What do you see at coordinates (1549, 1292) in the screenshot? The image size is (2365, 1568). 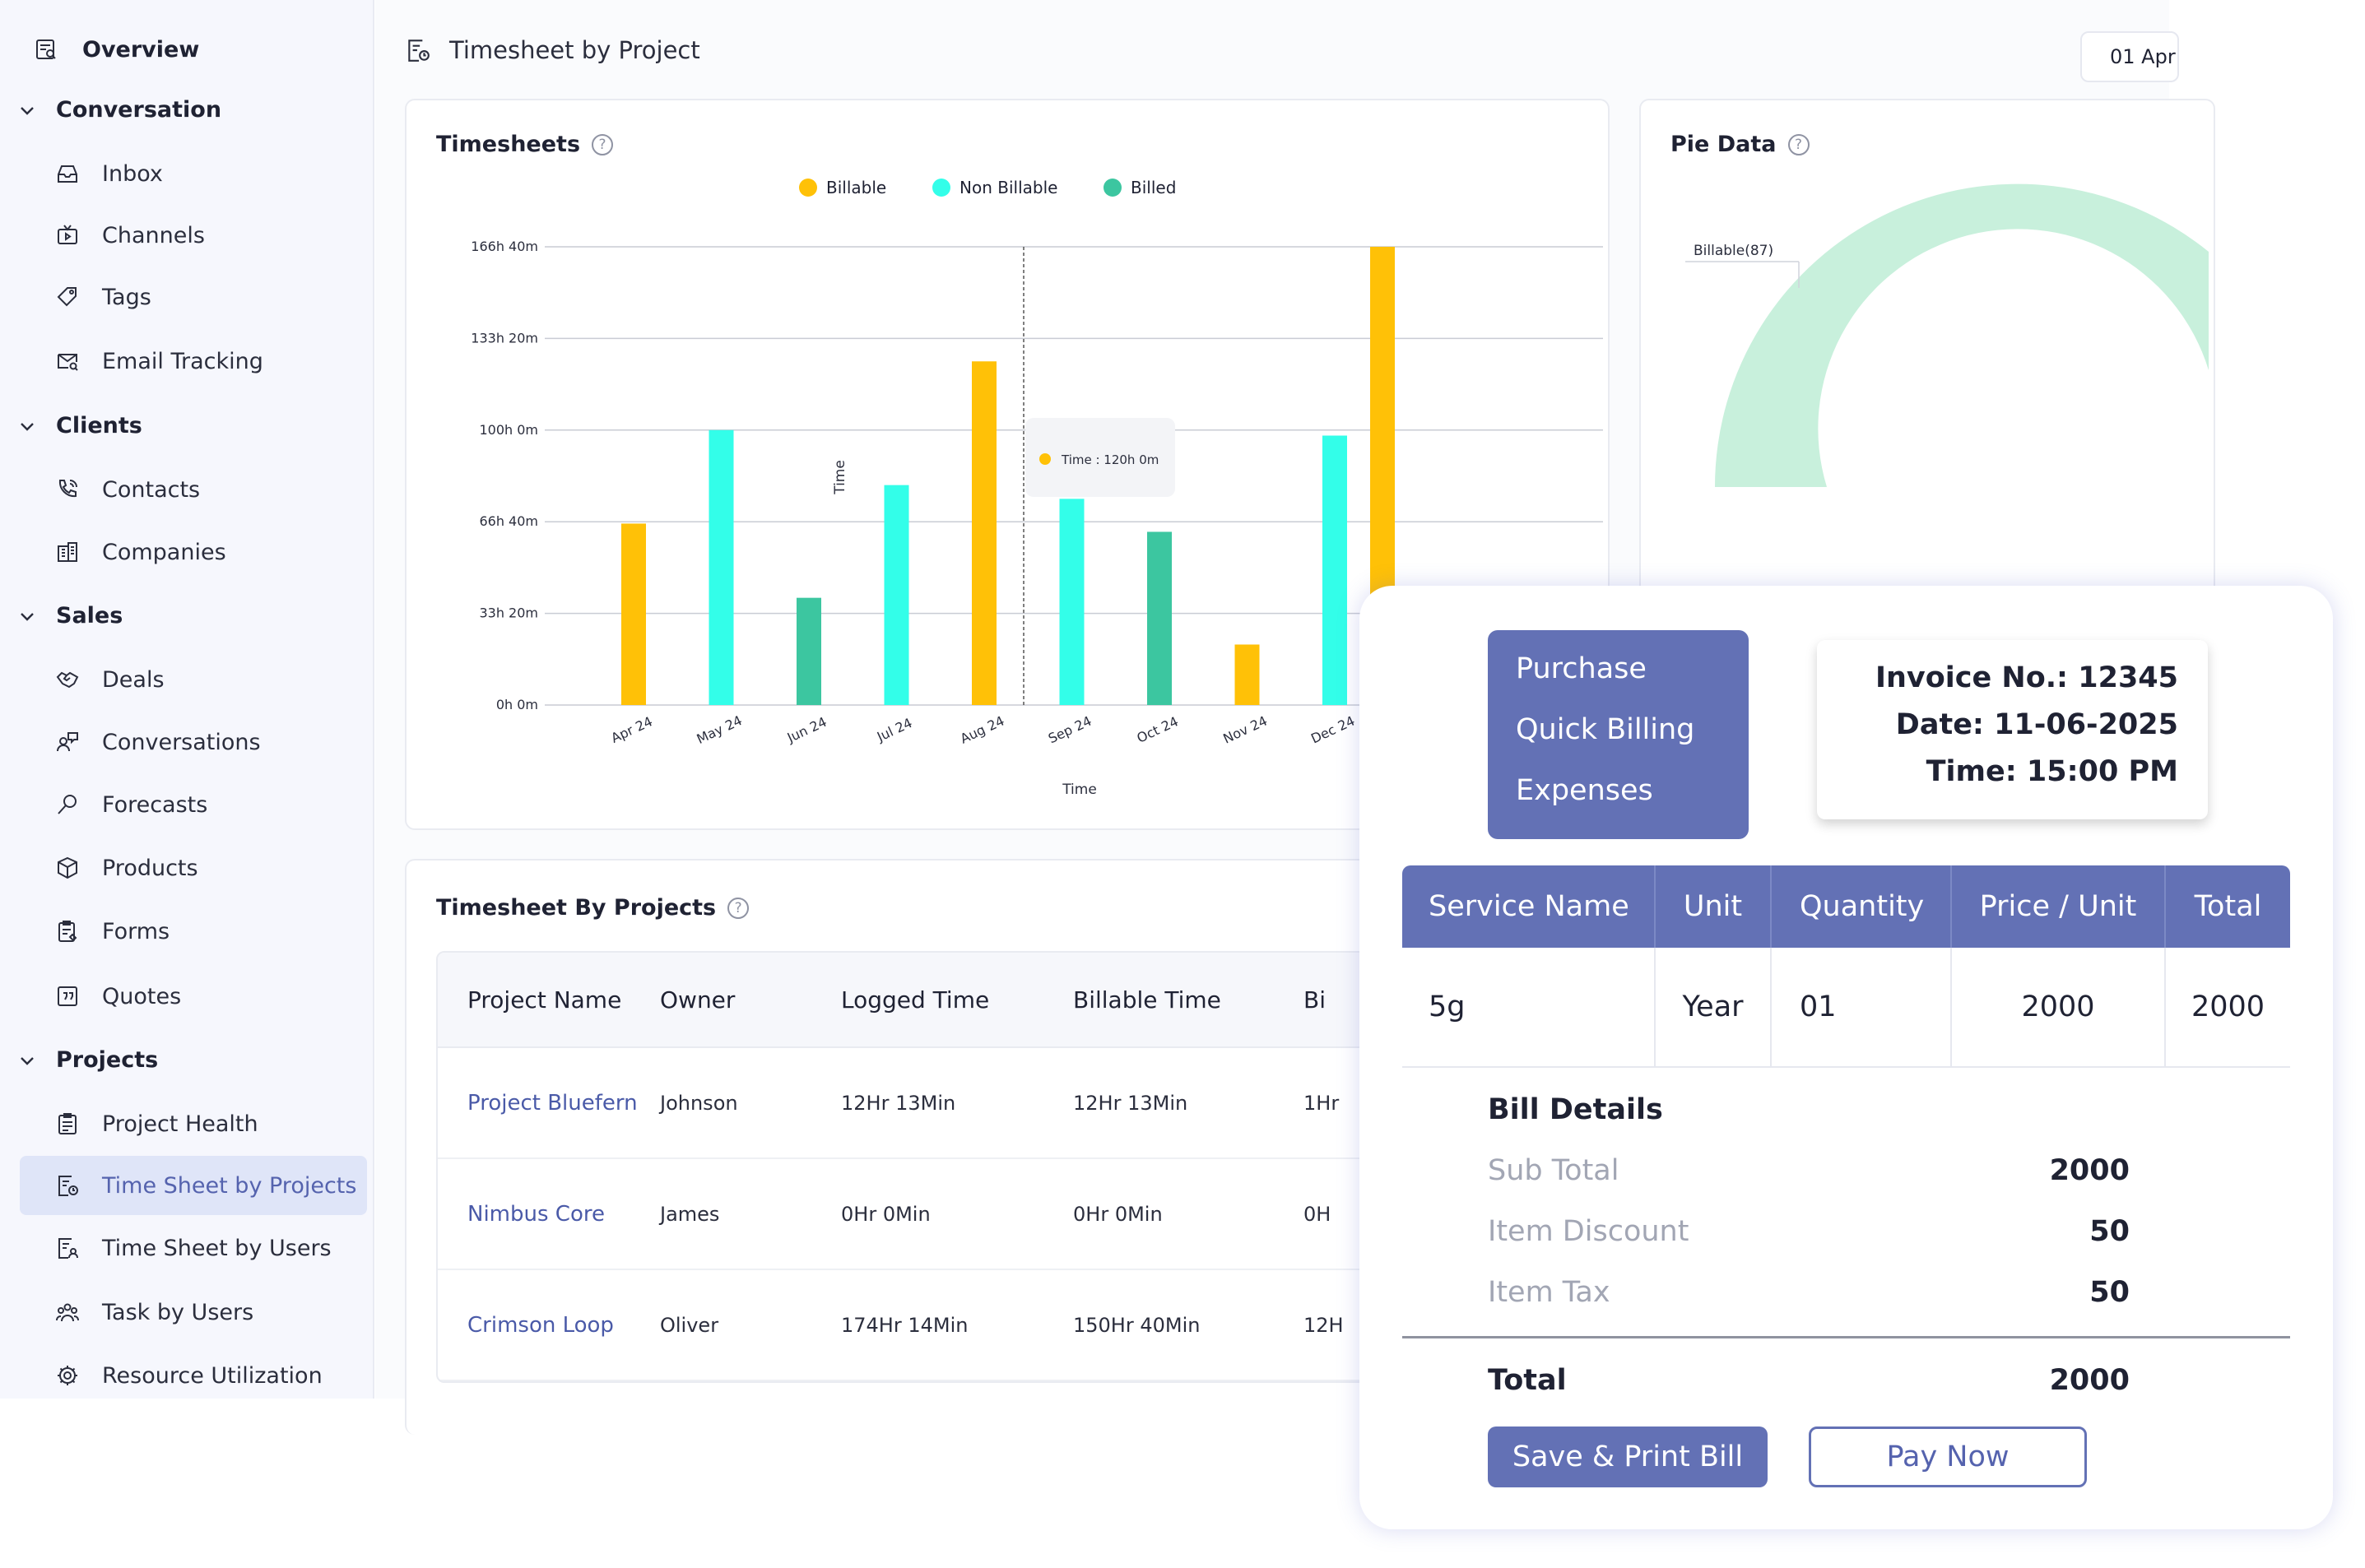 I see `bill-line-label: Item Tax` at bounding box center [1549, 1292].